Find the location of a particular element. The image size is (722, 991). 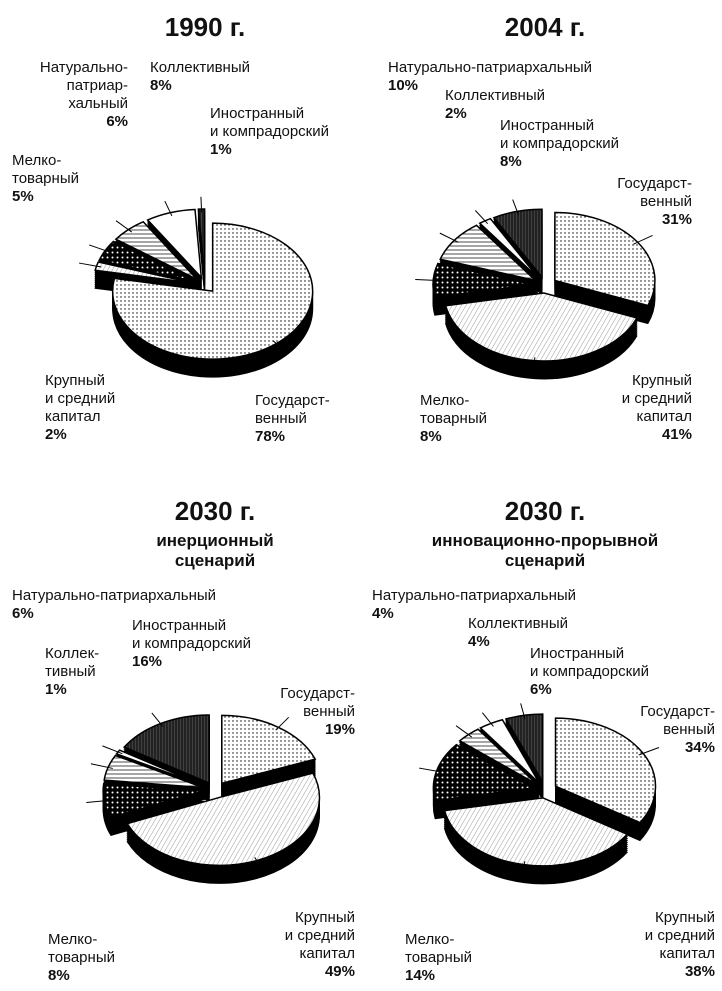

value-label: 16% is located at coordinates (147, 661).